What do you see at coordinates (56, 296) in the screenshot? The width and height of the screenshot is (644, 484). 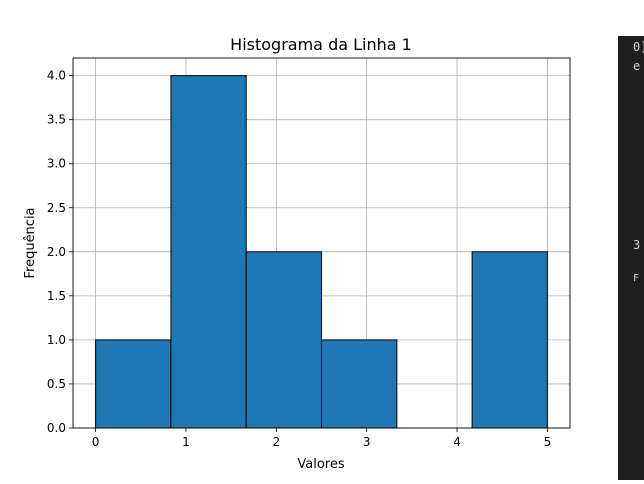 I see `y-tick-label: 1.5` at bounding box center [56, 296].